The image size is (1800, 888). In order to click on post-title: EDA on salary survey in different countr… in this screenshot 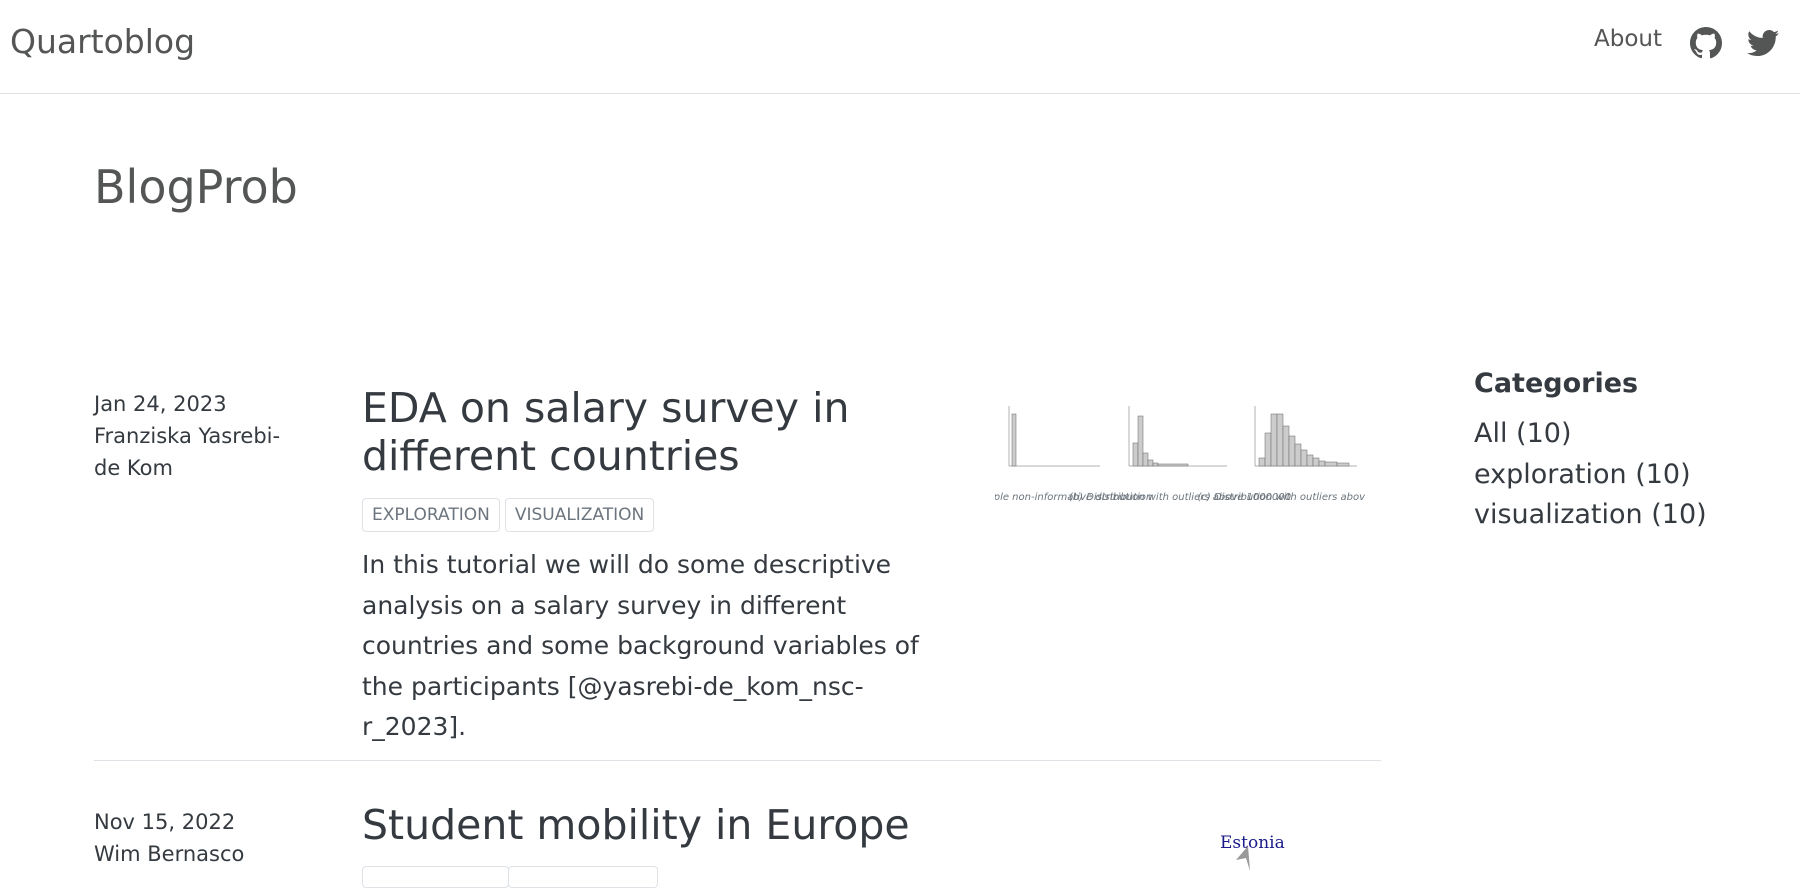, I will do `click(606, 432)`.